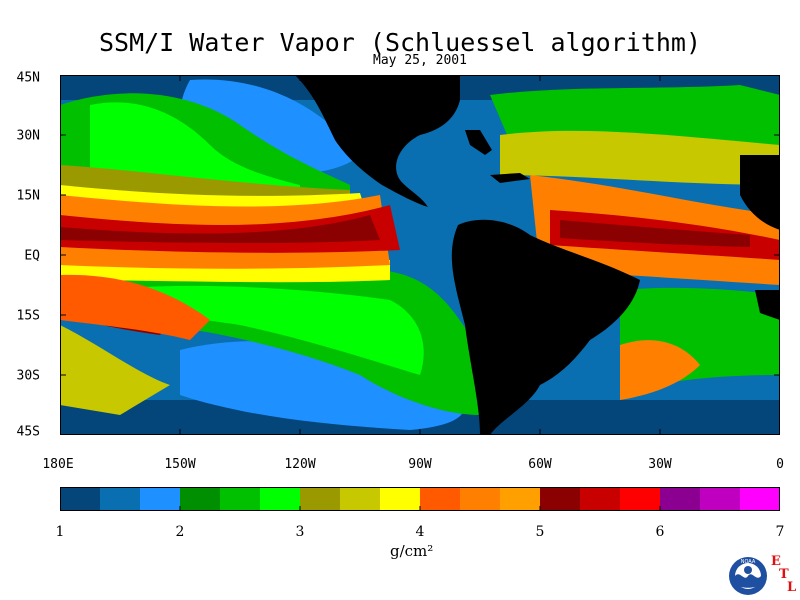 Image resolution: width=800 pixels, height=600 pixels. Describe the element at coordinates (792, 587) in the screenshot. I see `etl-letter-l: L` at that location.